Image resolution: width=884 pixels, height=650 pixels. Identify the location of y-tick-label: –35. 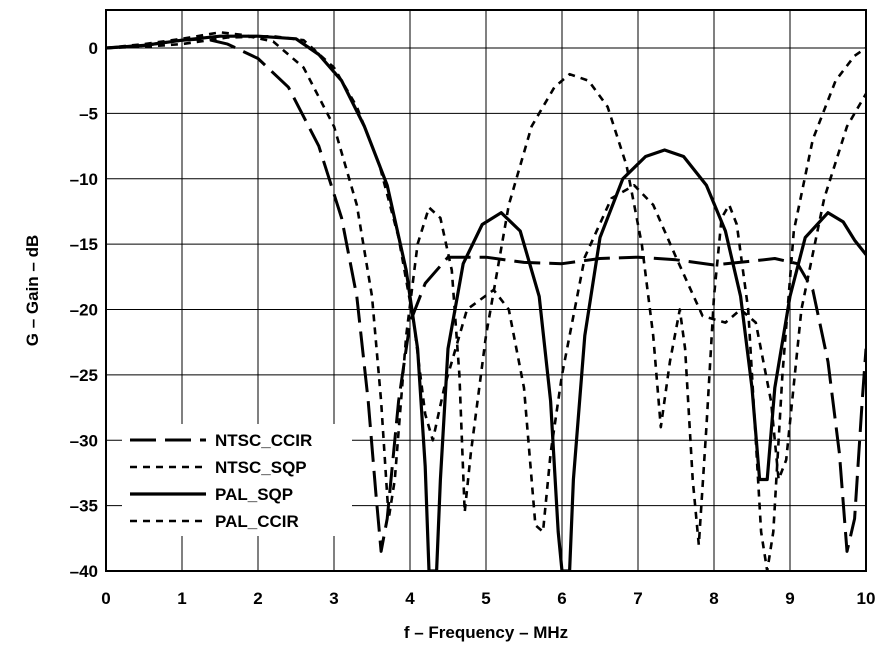
(84, 506).